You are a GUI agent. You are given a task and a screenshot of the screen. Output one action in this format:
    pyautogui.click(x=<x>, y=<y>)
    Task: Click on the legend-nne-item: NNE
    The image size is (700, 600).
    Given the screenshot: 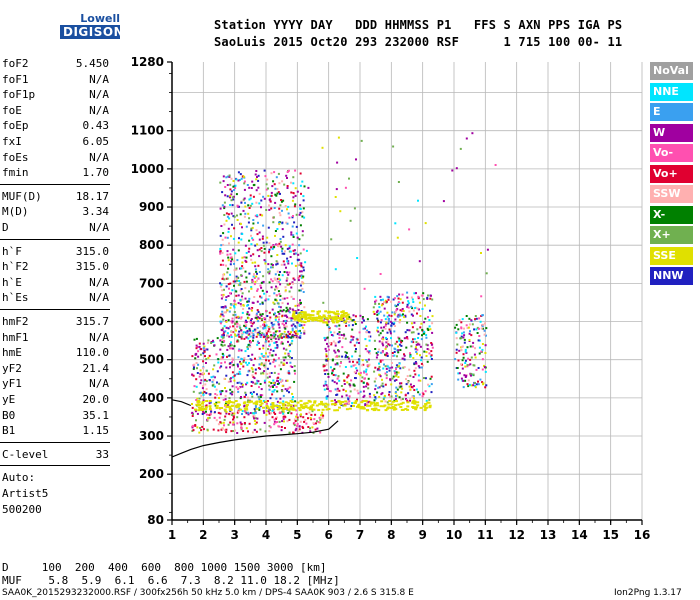 What is the action you would take?
    pyautogui.click(x=671, y=91)
    